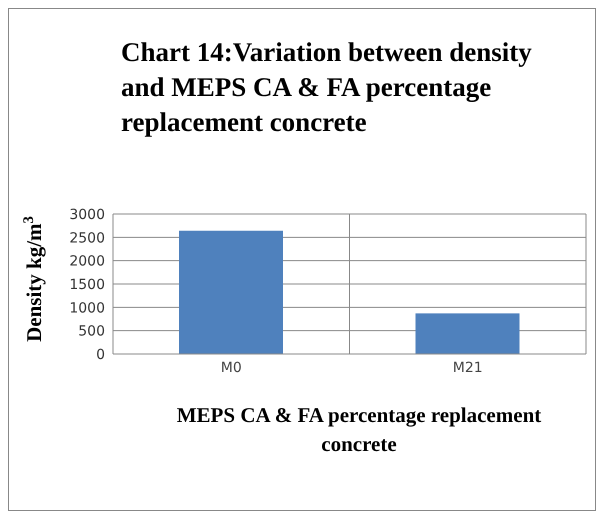  I want to click on y-tick-label: 1500, so click(87, 284).